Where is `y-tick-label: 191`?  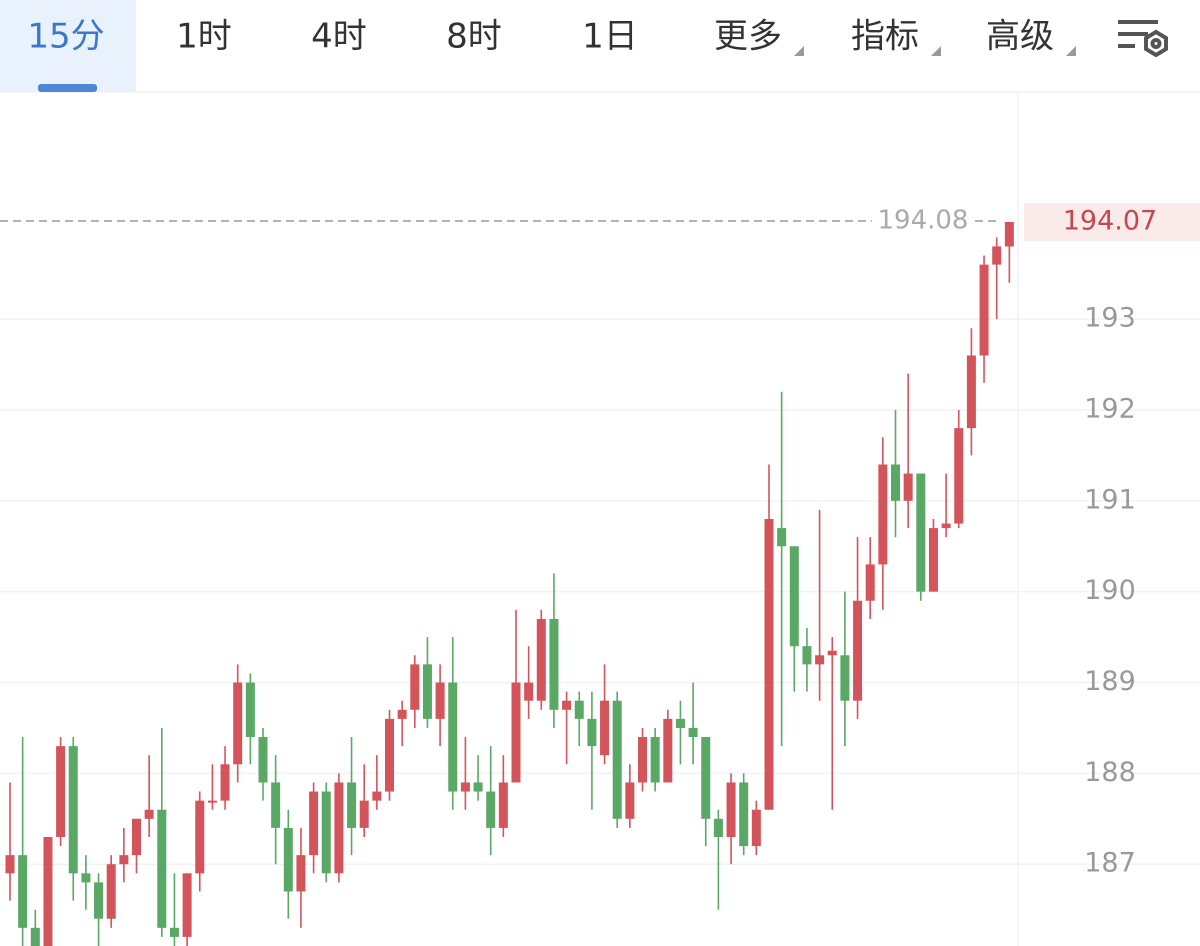
y-tick-label: 191 is located at coordinates (1110, 499).